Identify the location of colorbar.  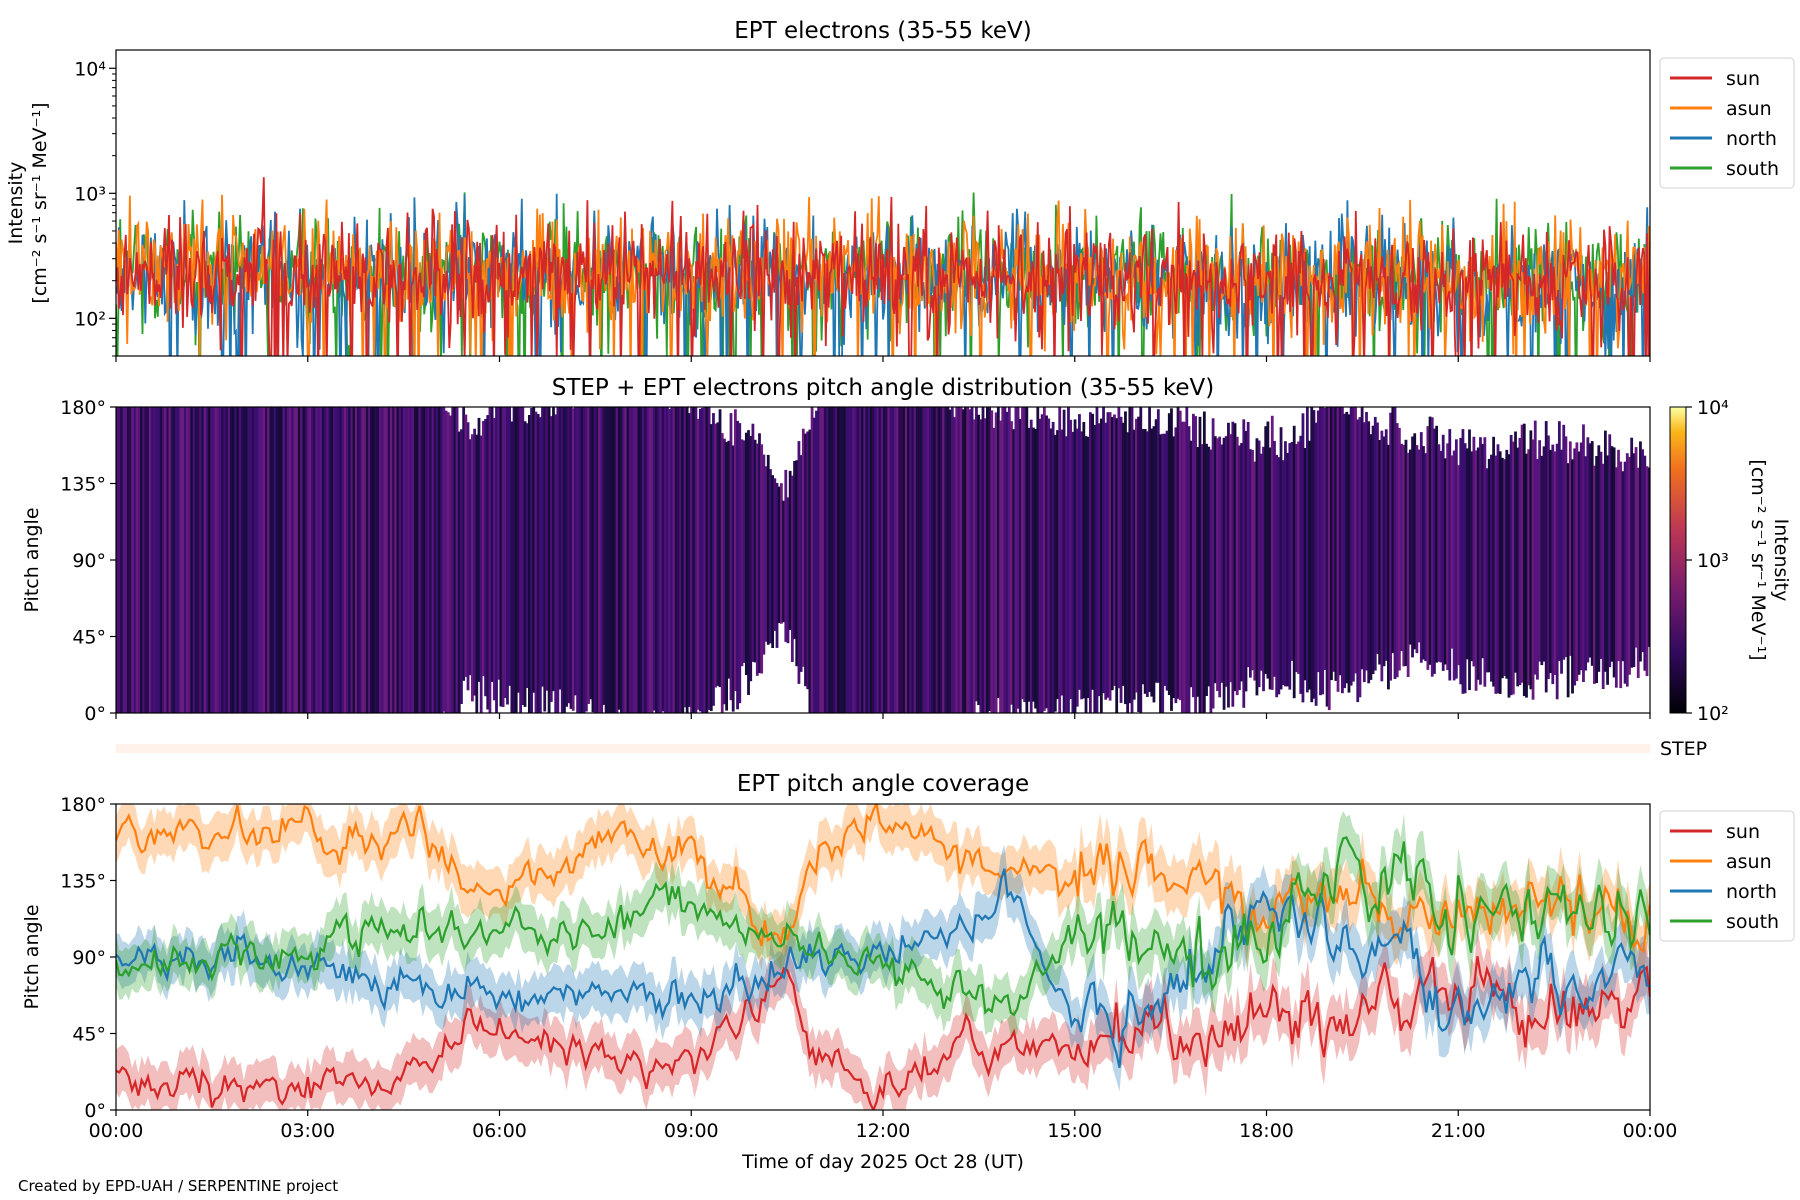
(1678, 560).